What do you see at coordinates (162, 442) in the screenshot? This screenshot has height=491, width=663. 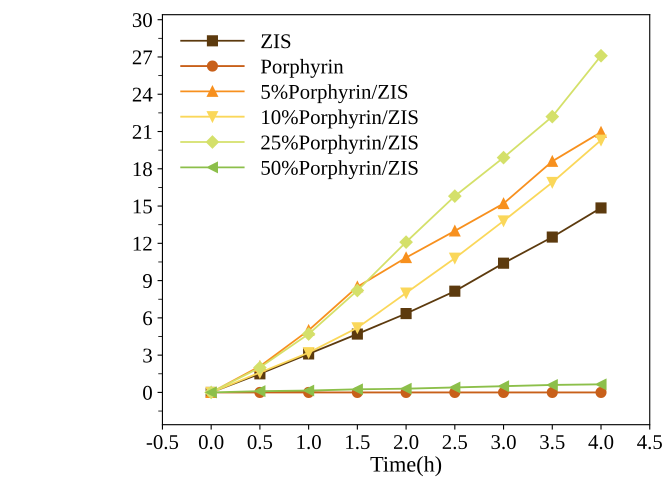 I see `x-tick-label: -0.5` at bounding box center [162, 442].